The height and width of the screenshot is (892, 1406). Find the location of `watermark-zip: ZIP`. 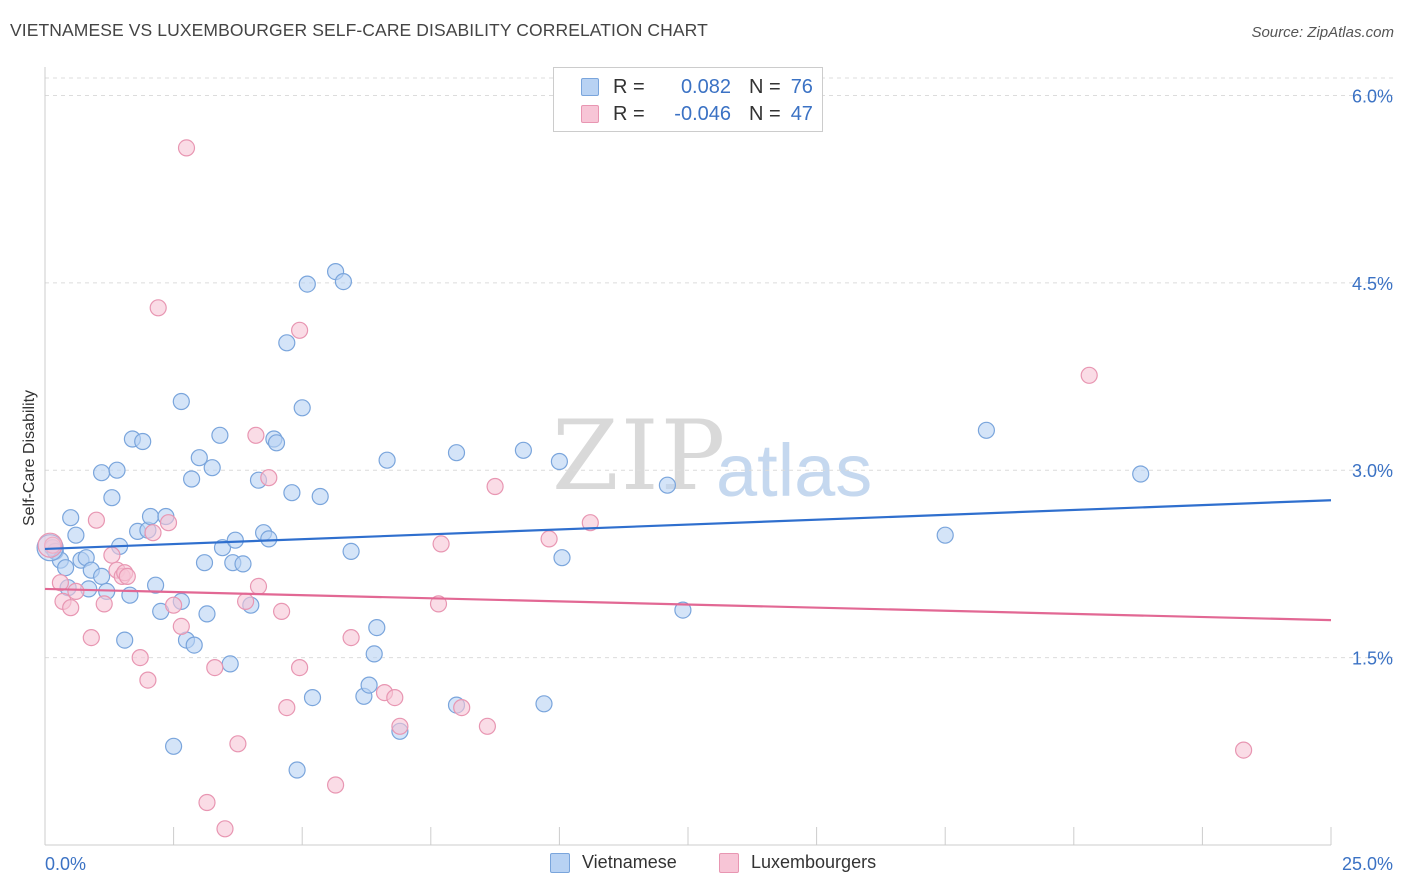

watermark-zip: ZIP is located at coordinates (640, 456).